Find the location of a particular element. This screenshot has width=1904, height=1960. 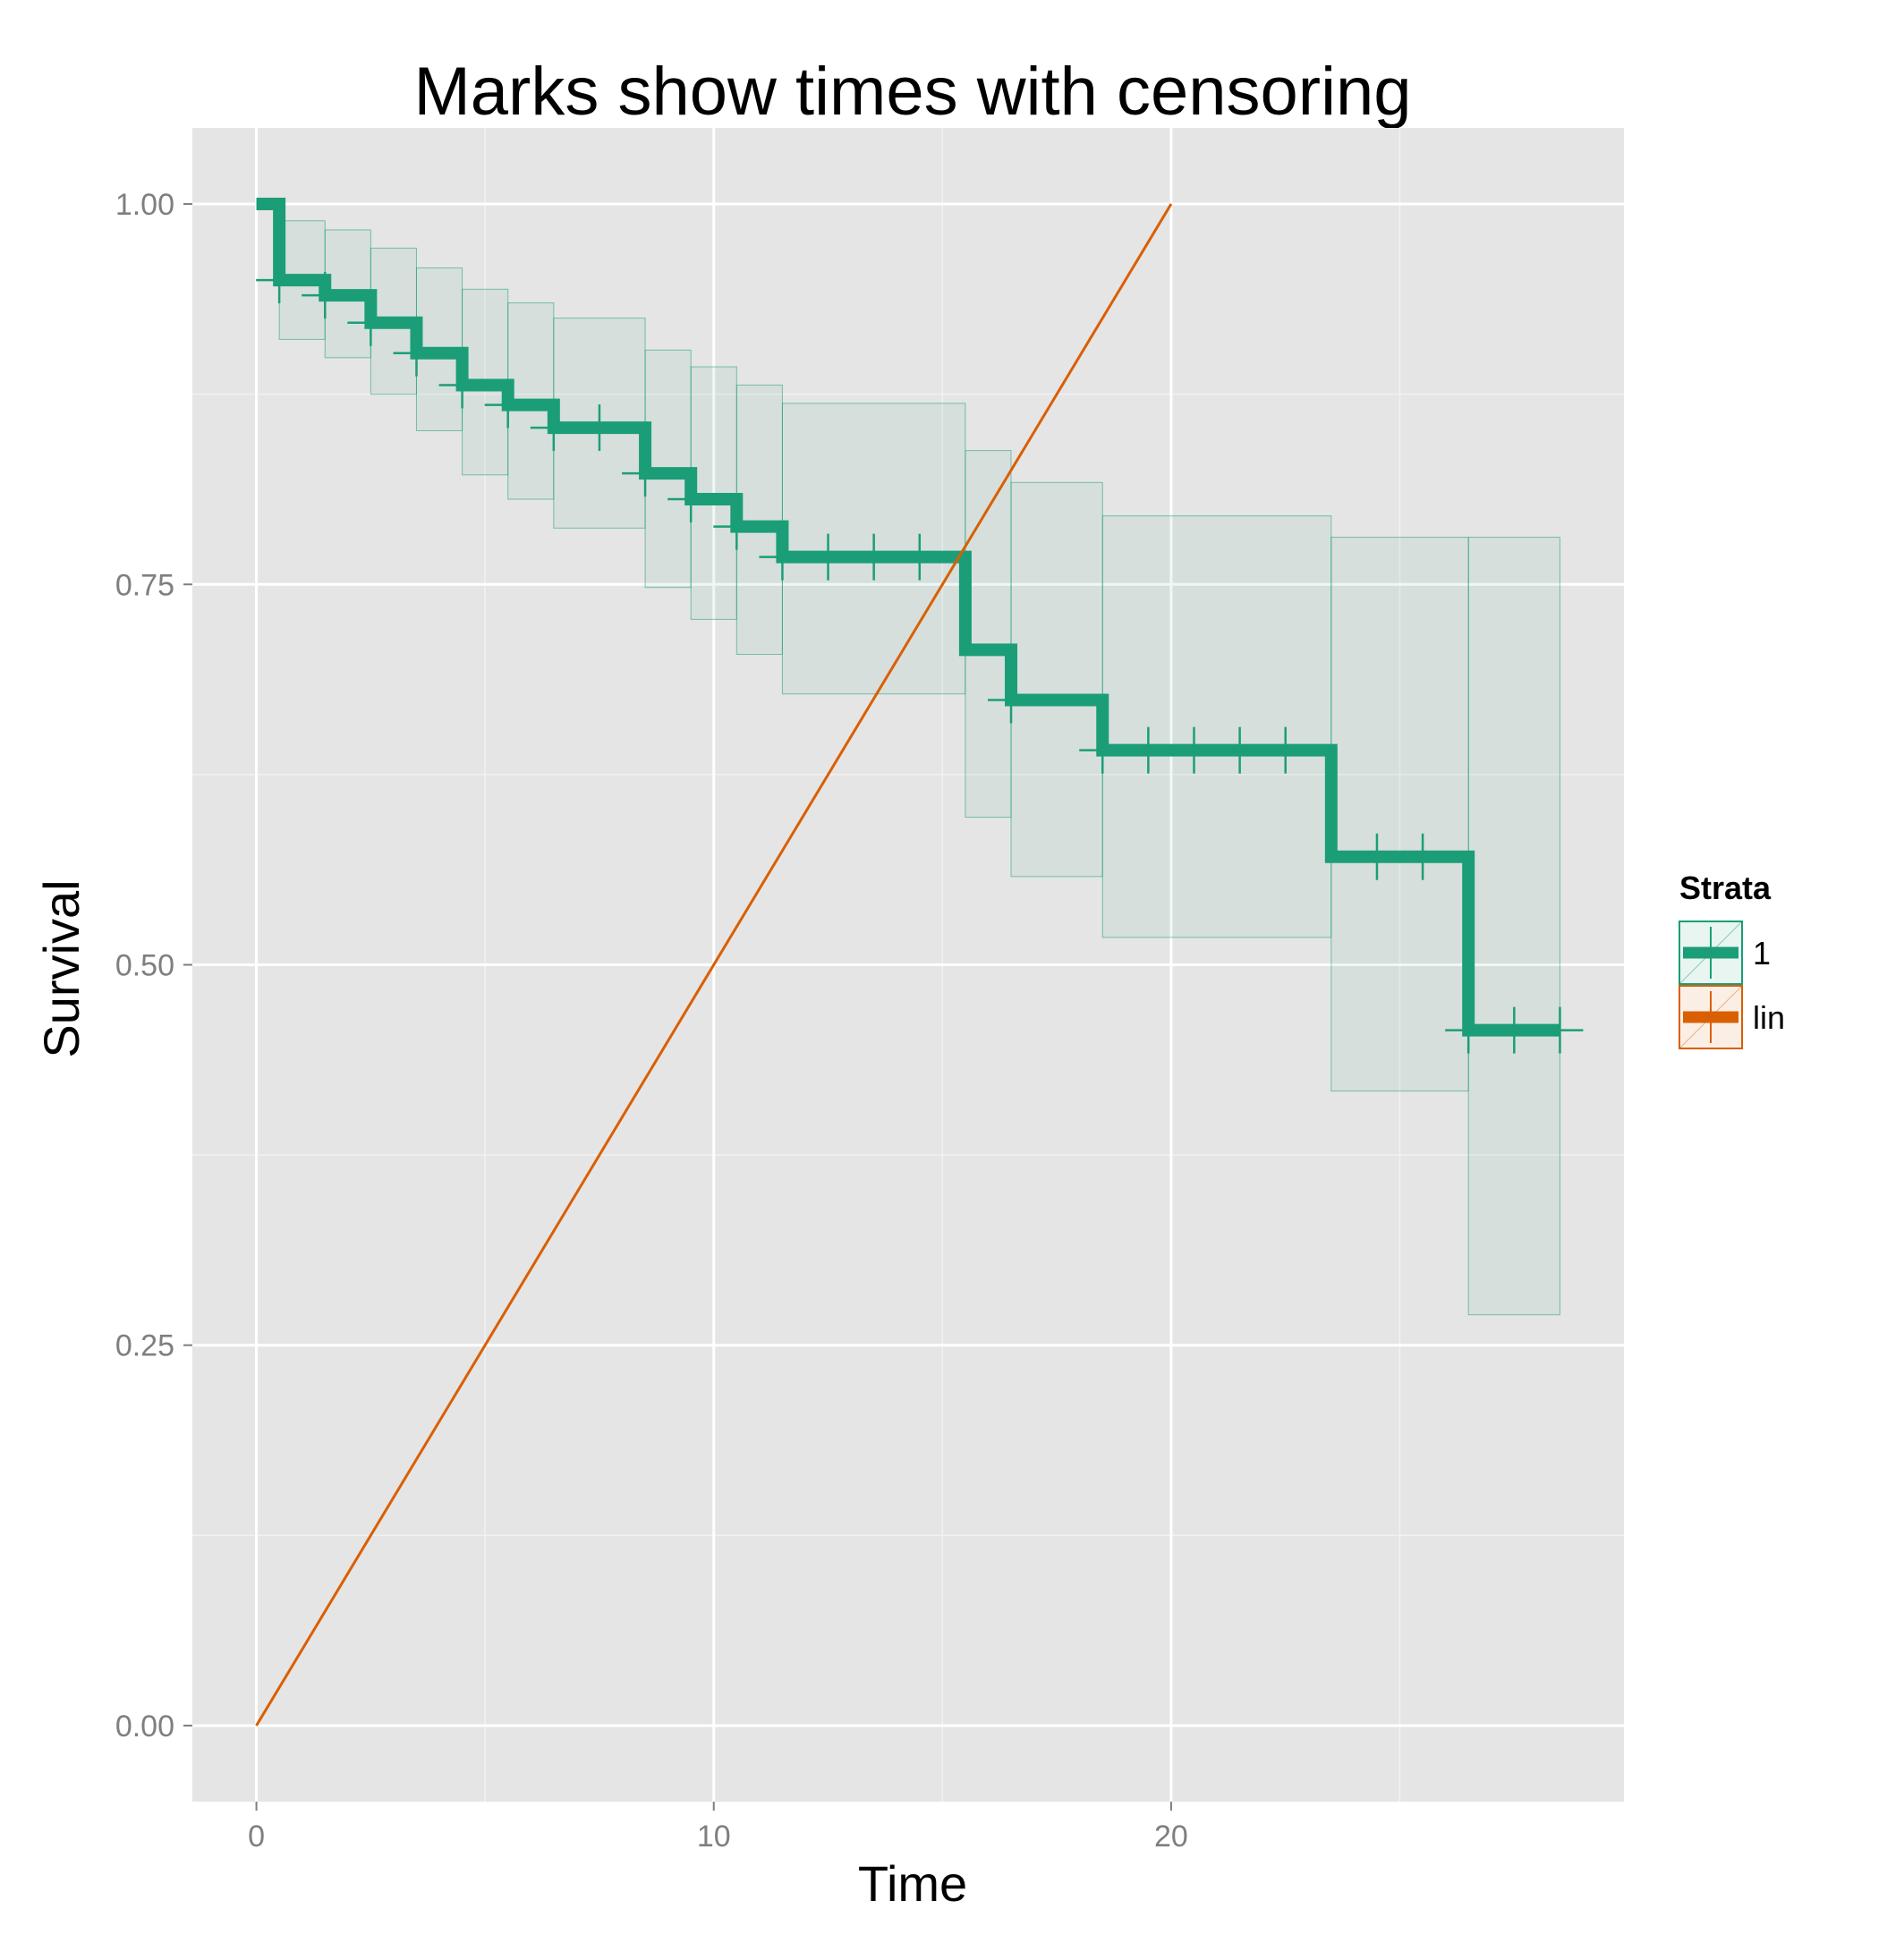

y-tick-label: 0.75 is located at coordinates (144, 585).